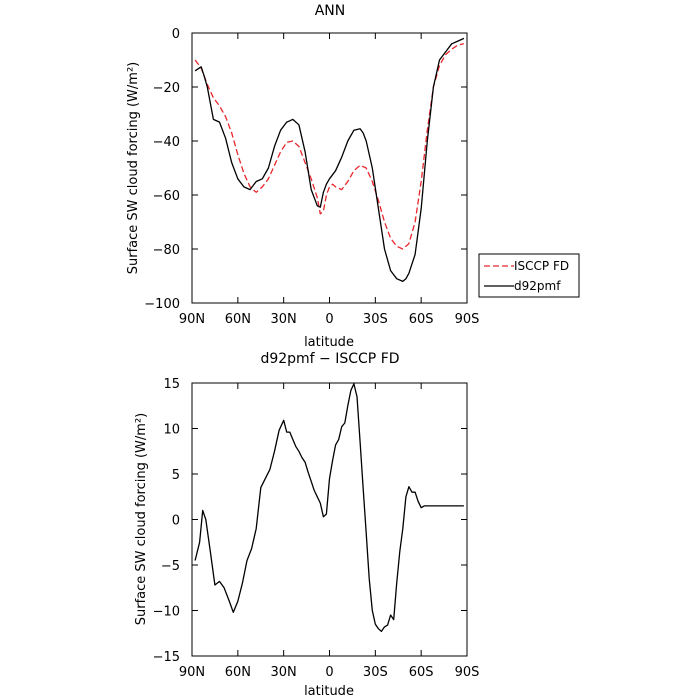  Describe the element at coordinates (329, 508) in the screenshot. I see `series-line-difference` at that location.